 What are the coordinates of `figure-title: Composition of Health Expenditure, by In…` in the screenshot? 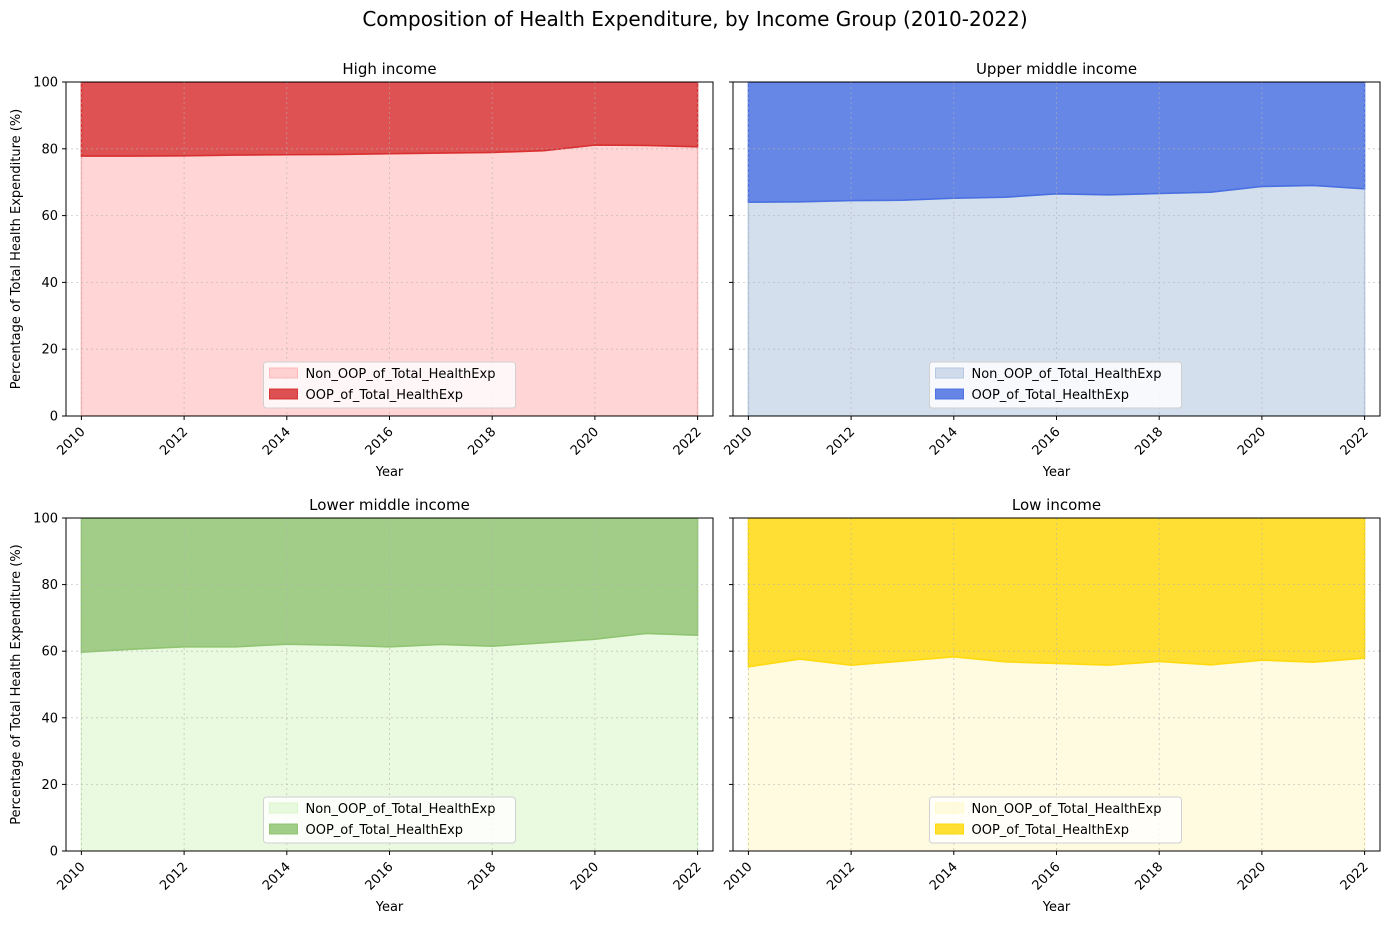 It's located at (694, 19).